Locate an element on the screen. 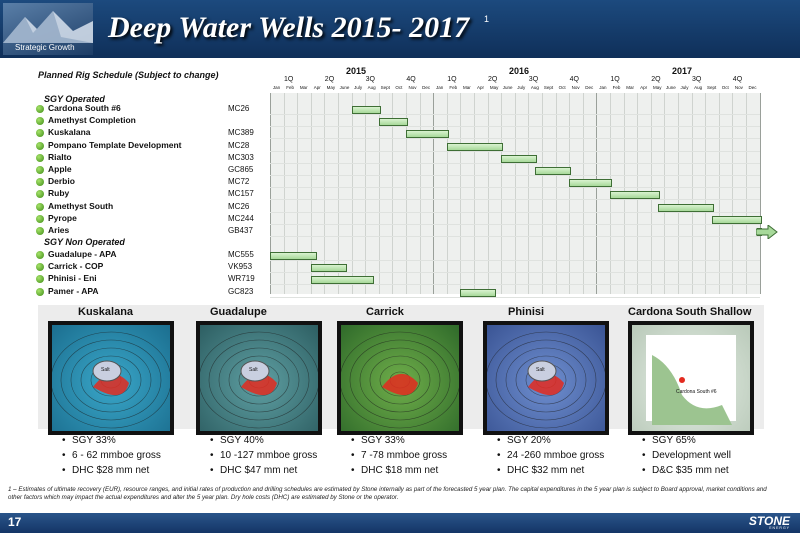 This screenshot has width=800, height=533. quarter-label: 3Q is located at coordinates (697, 79).